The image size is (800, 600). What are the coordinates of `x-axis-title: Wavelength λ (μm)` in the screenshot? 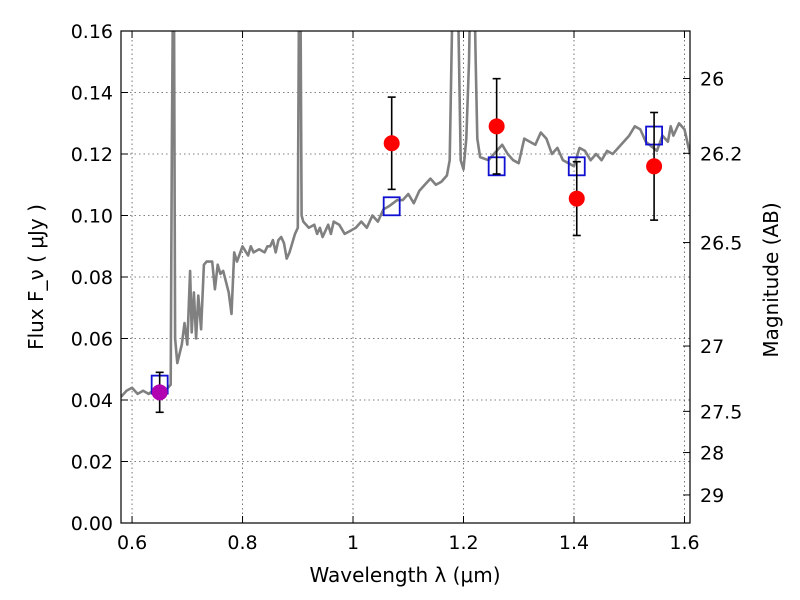 It's located at (404, 575).